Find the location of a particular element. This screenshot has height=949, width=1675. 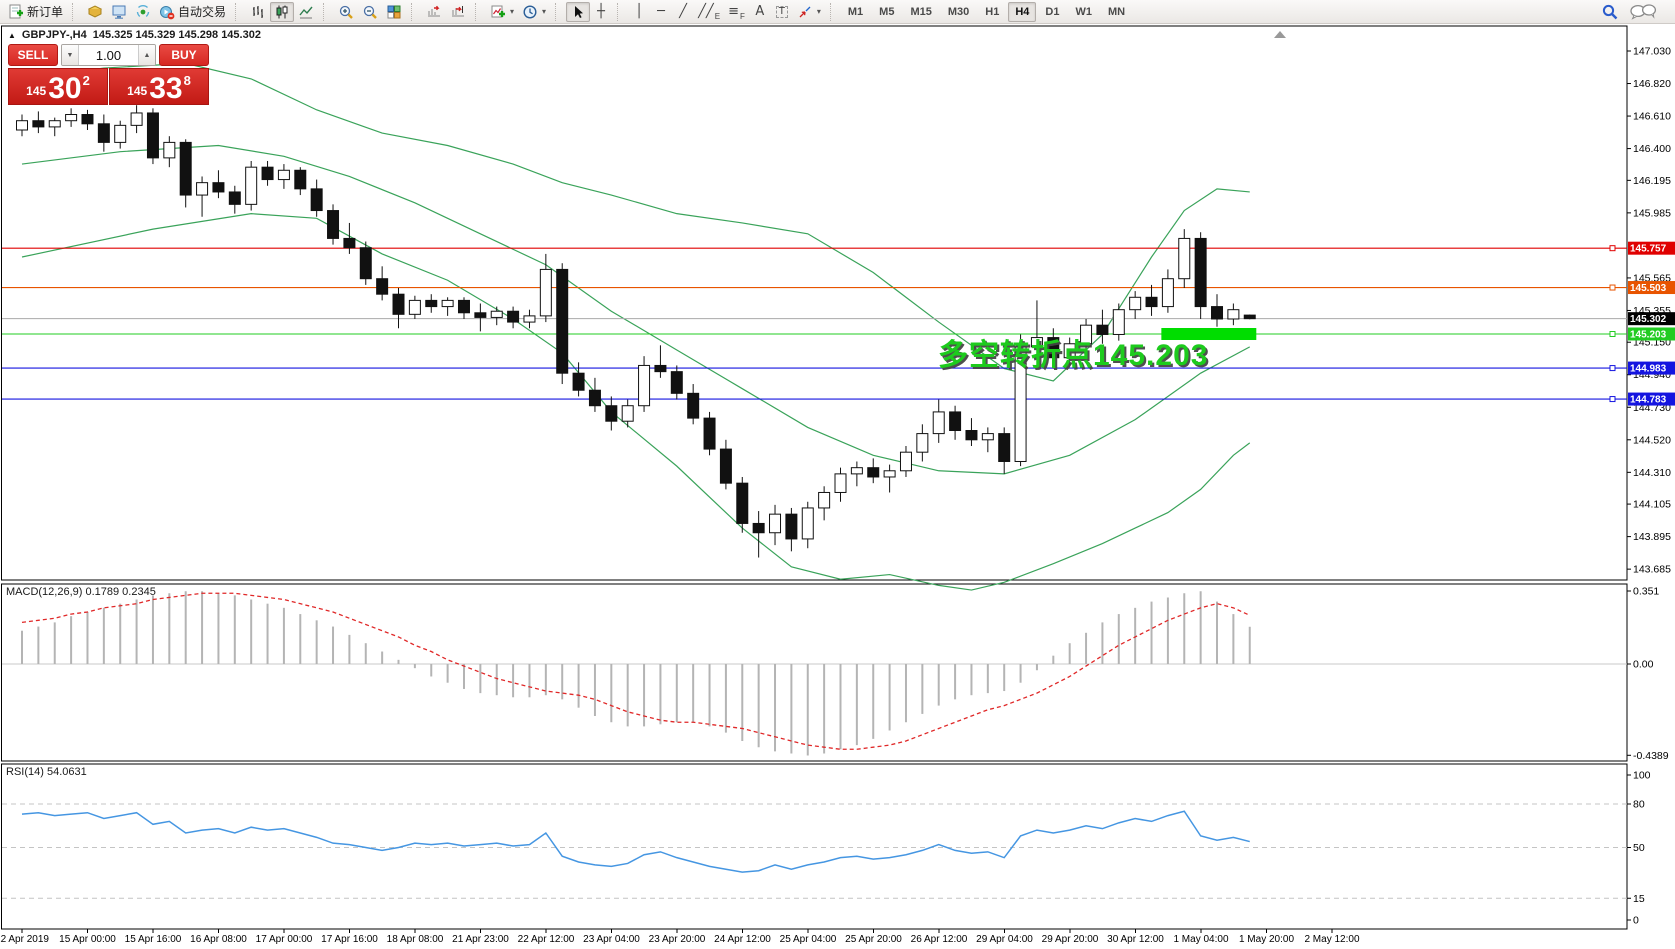

sell-price-box: 145 30 2 is located at coordinates (58, 86).